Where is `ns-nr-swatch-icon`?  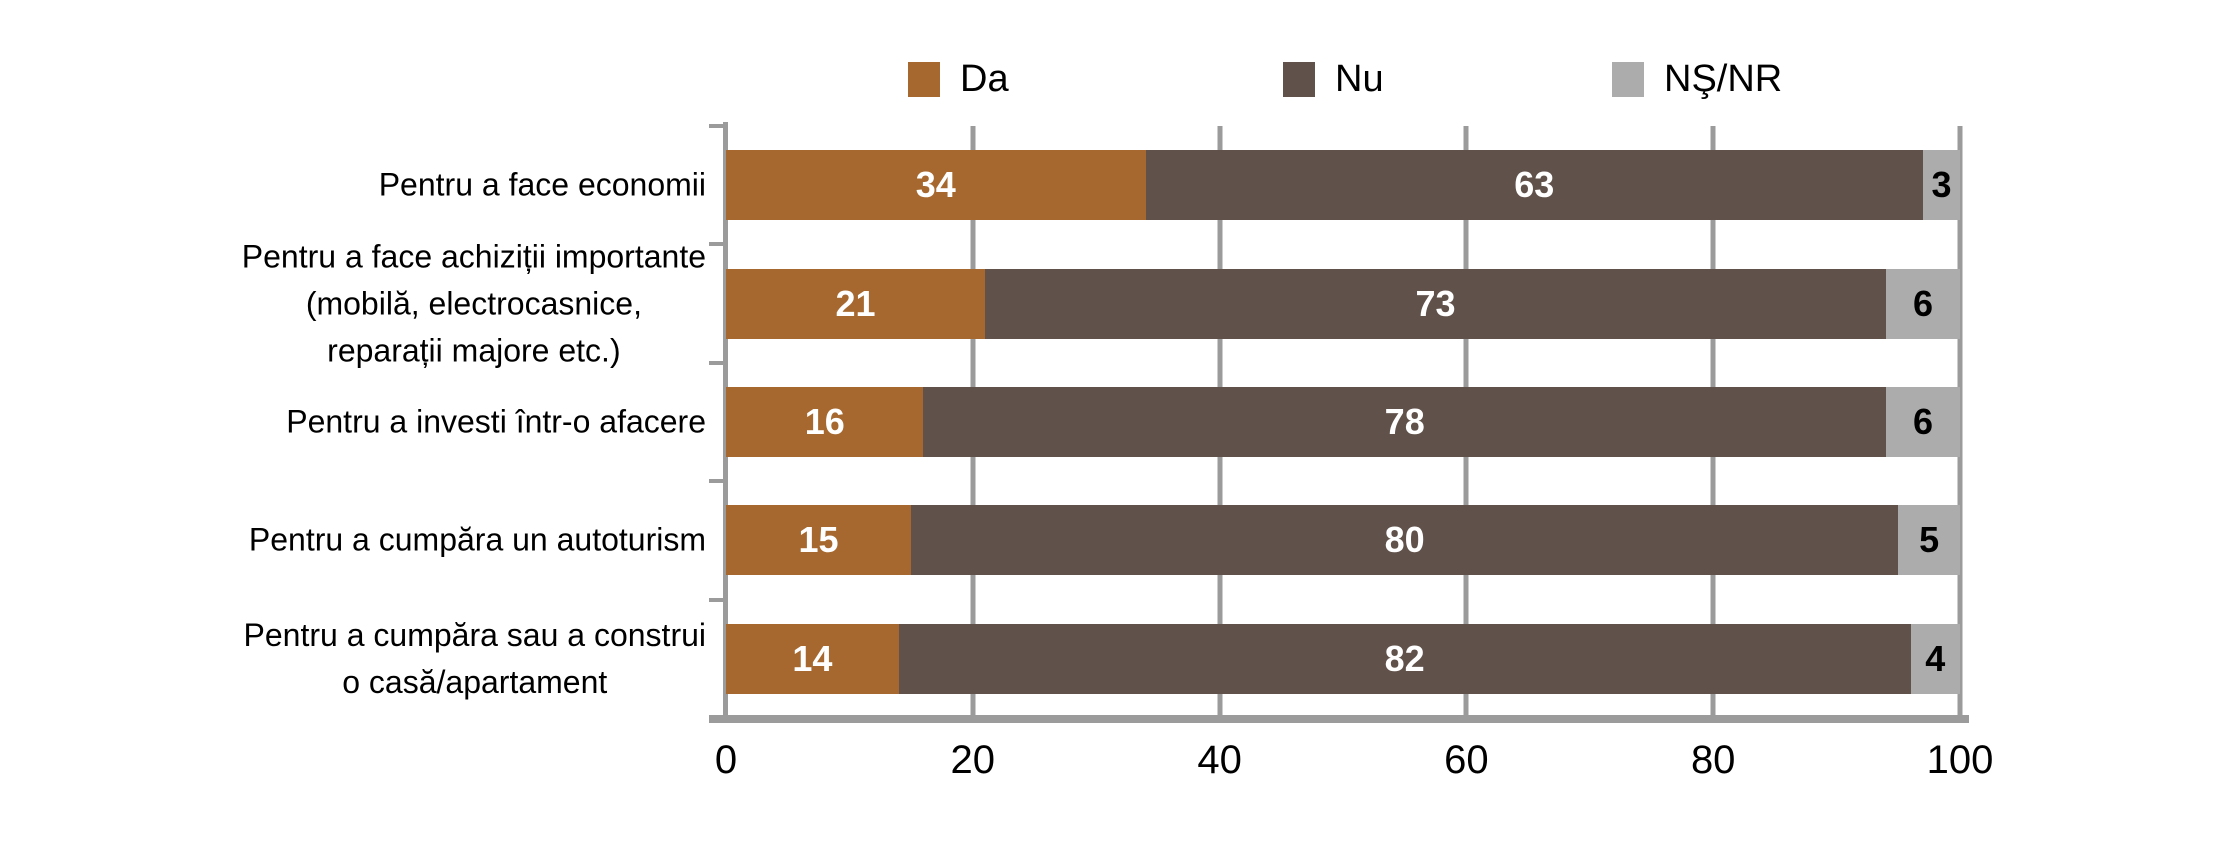
ns-nr-swatch-icon is located at coordinates (1628, 79).